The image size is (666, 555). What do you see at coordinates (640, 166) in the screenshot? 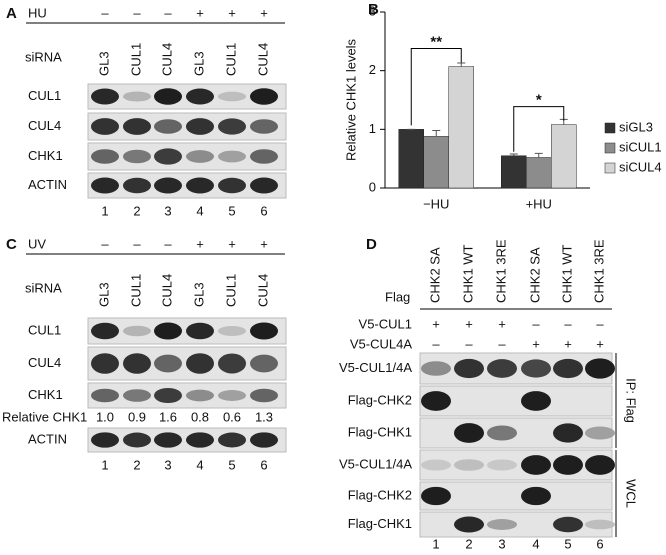
I see `legend-label: siCUL4` at bounding box center [640, 166].